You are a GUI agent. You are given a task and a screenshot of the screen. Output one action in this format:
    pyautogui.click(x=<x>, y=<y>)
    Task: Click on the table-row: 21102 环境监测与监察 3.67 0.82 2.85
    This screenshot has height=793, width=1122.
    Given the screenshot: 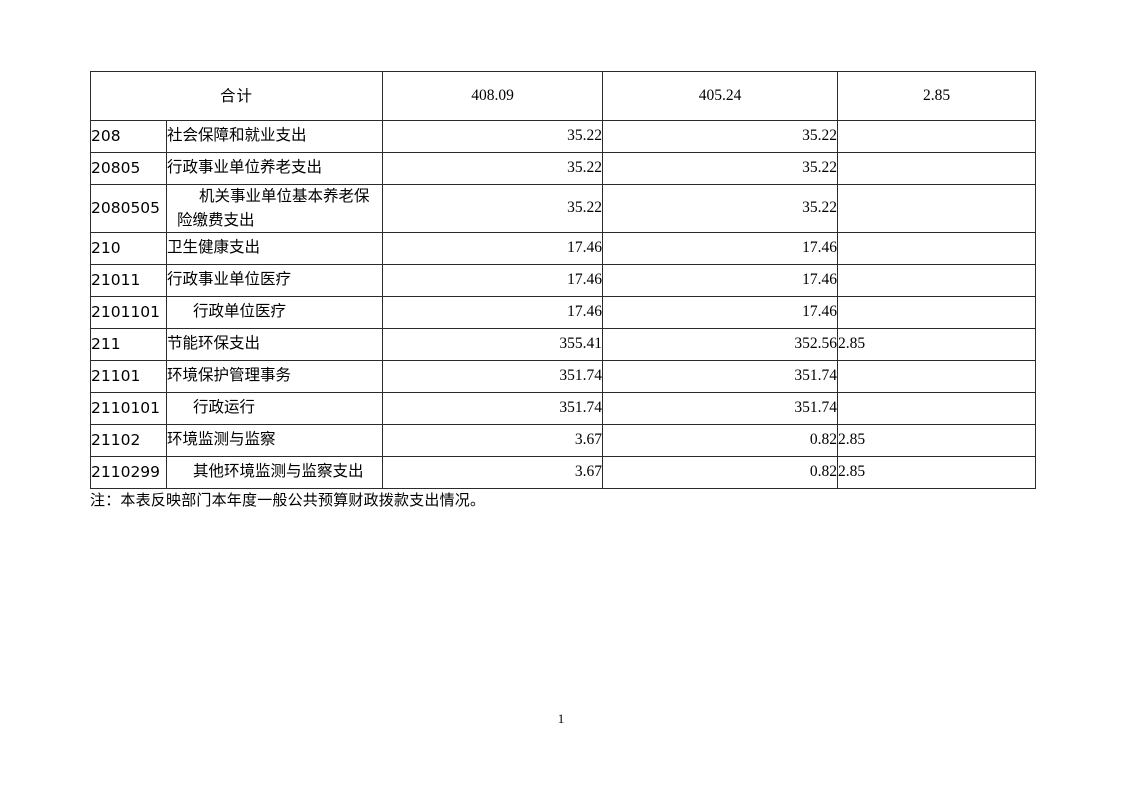 What is the action you would take?
    pyautogui.click(x=563, y=440)
    